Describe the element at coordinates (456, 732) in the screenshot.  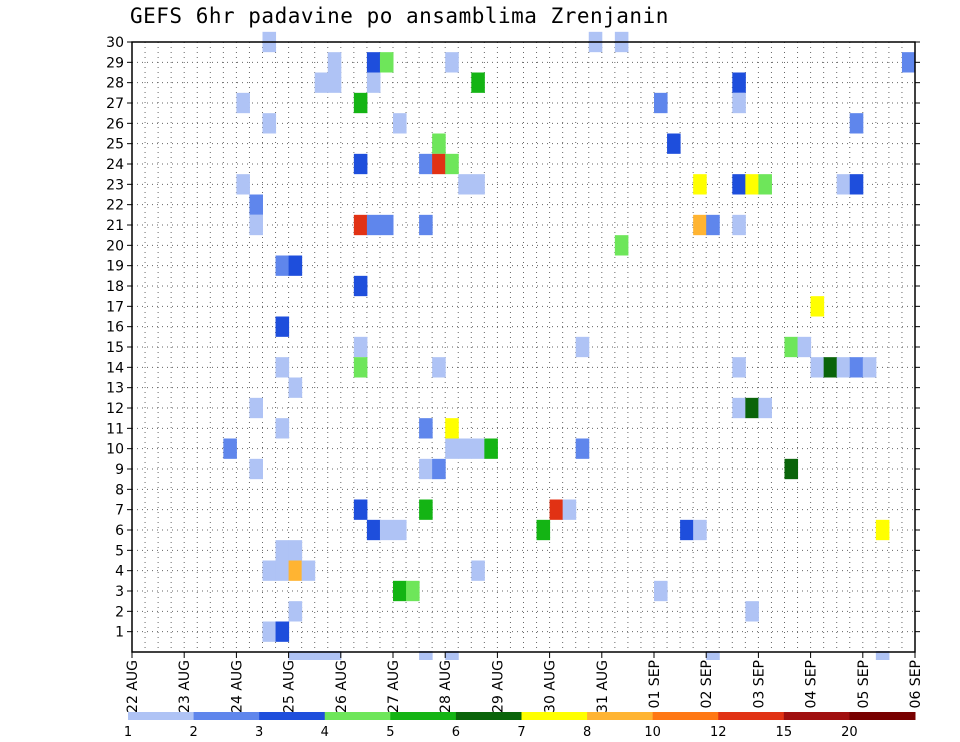
I see `legend-label: 6` at that location.